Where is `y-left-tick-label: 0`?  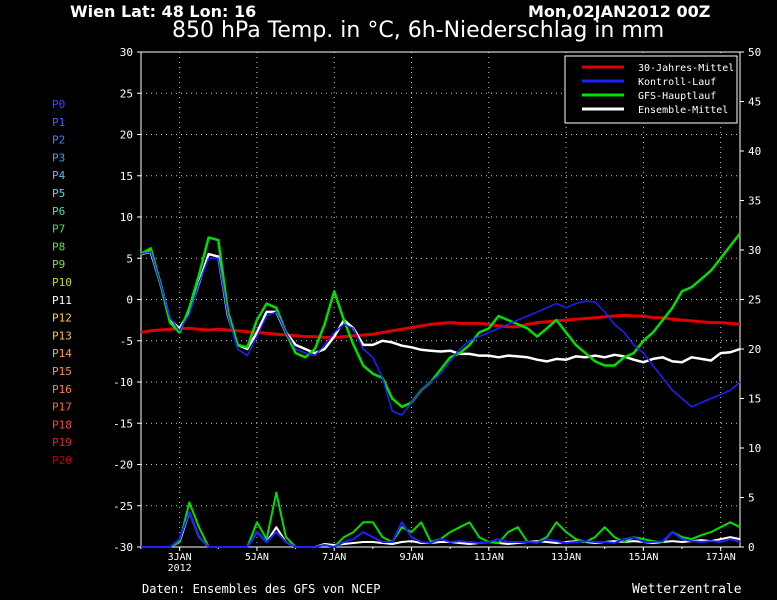
y-left-tick-label: 0 is located at coordinates (129, 300).